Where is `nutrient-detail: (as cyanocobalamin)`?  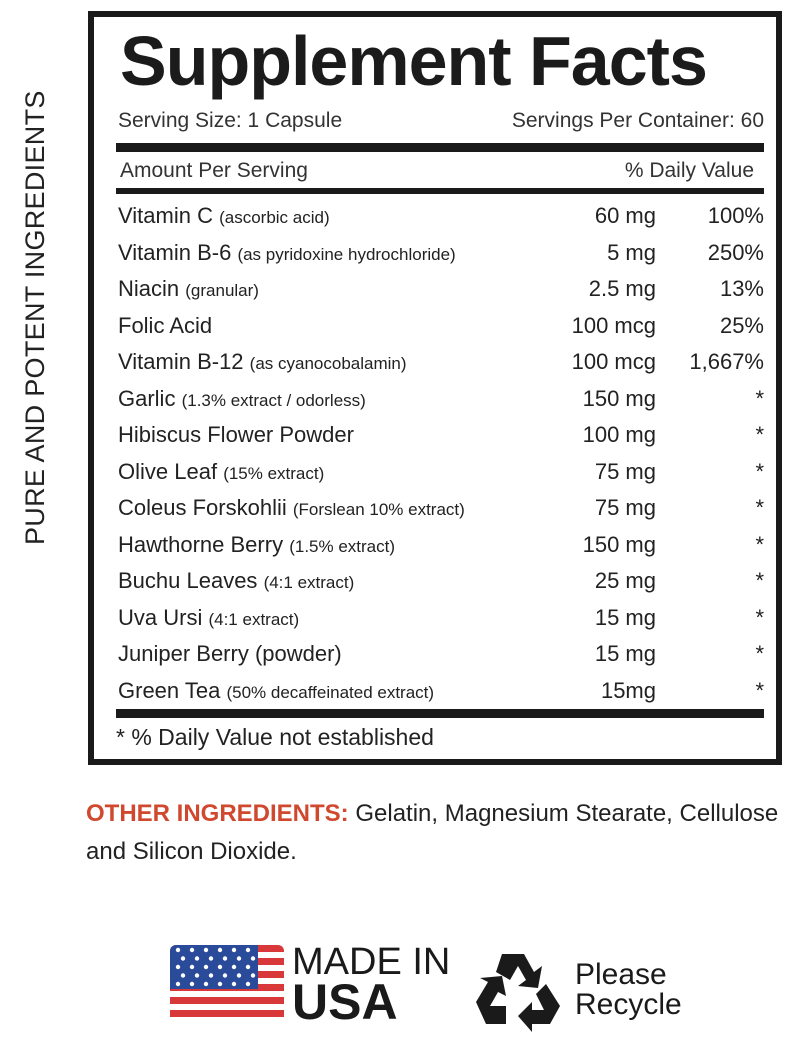 nutrient-detail: (as cyanocobalamin) is located at coordinates (328, 363).